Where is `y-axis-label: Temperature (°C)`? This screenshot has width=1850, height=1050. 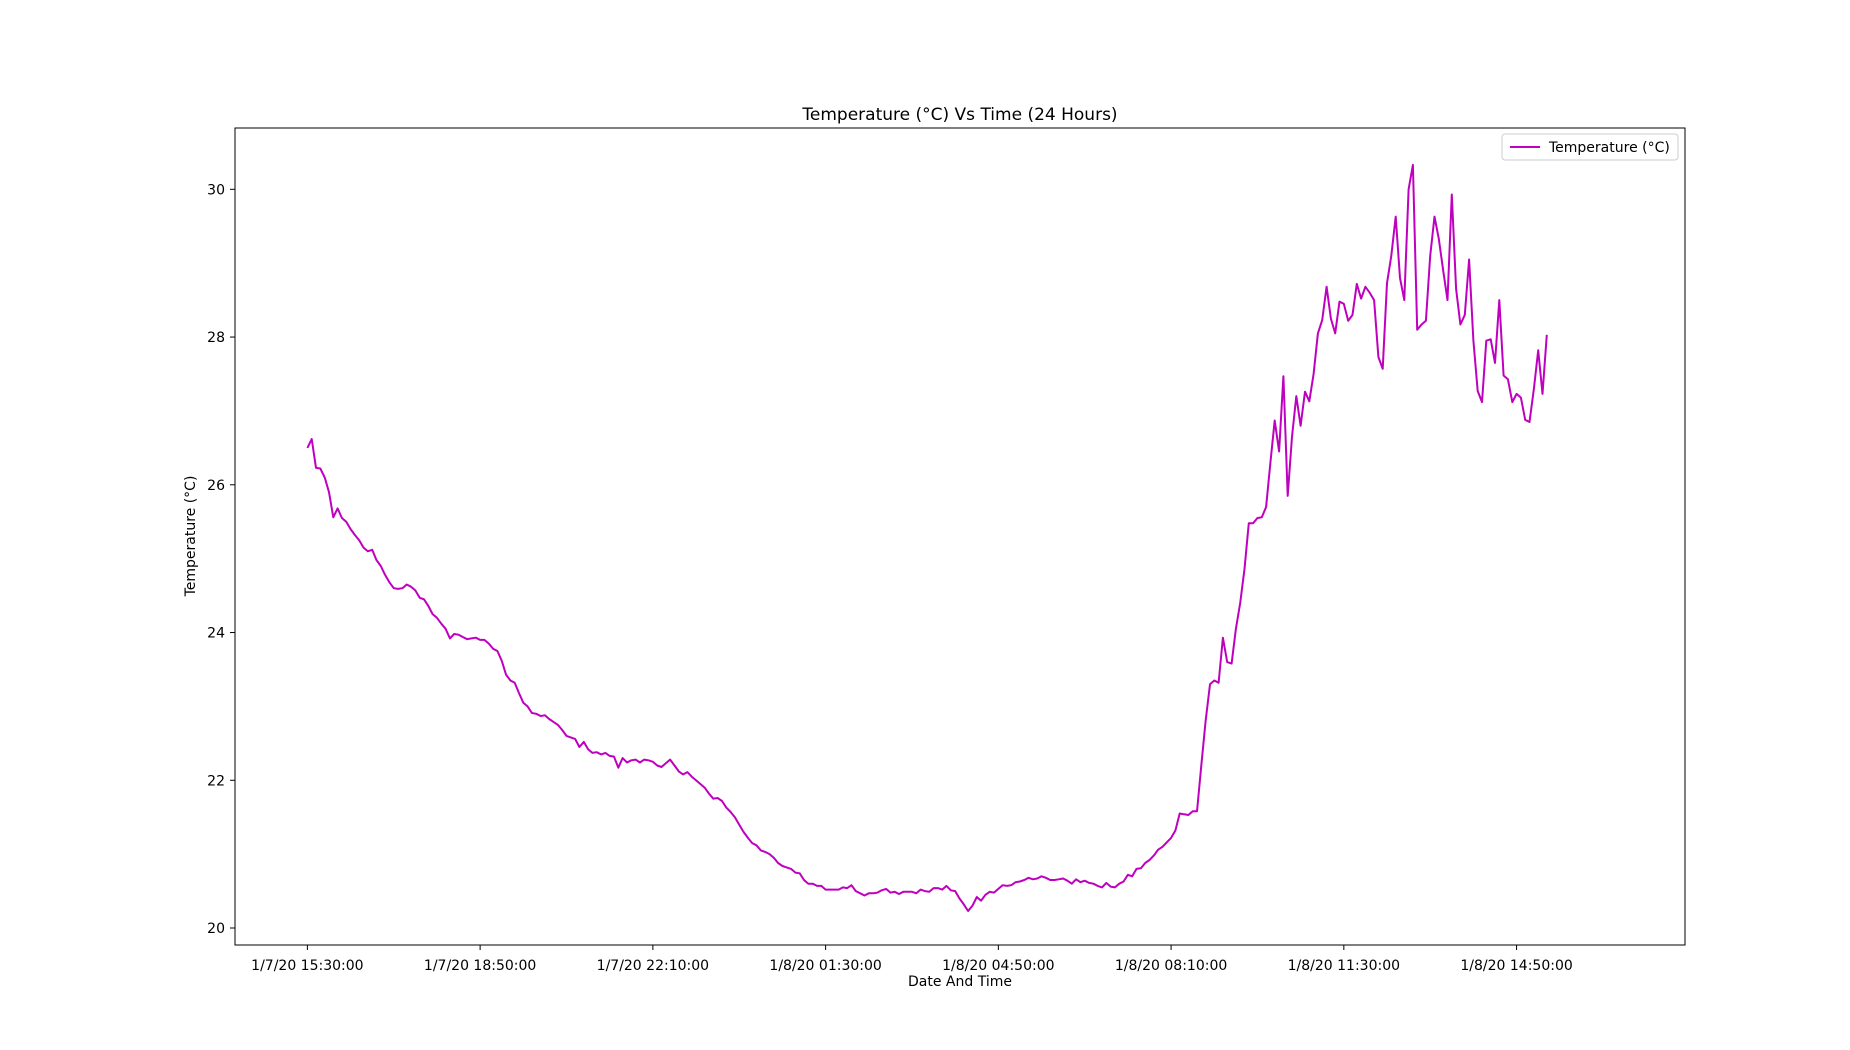
y-axis-label: Temperature (°C) is located at coordinates (191, 537).